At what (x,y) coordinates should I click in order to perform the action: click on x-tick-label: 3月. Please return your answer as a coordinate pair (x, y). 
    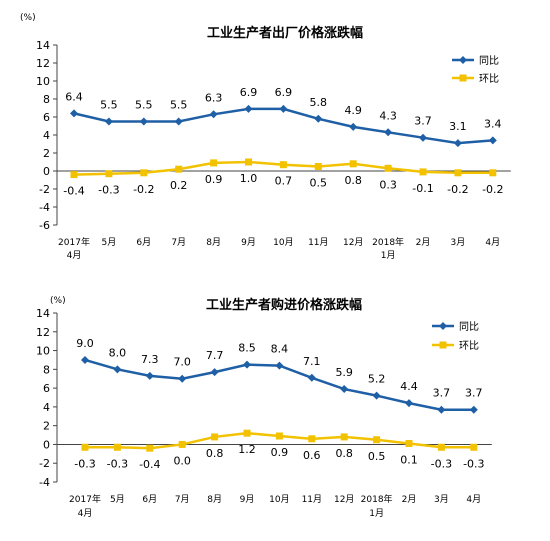
    Looking at the image, I should click on (458, 242).